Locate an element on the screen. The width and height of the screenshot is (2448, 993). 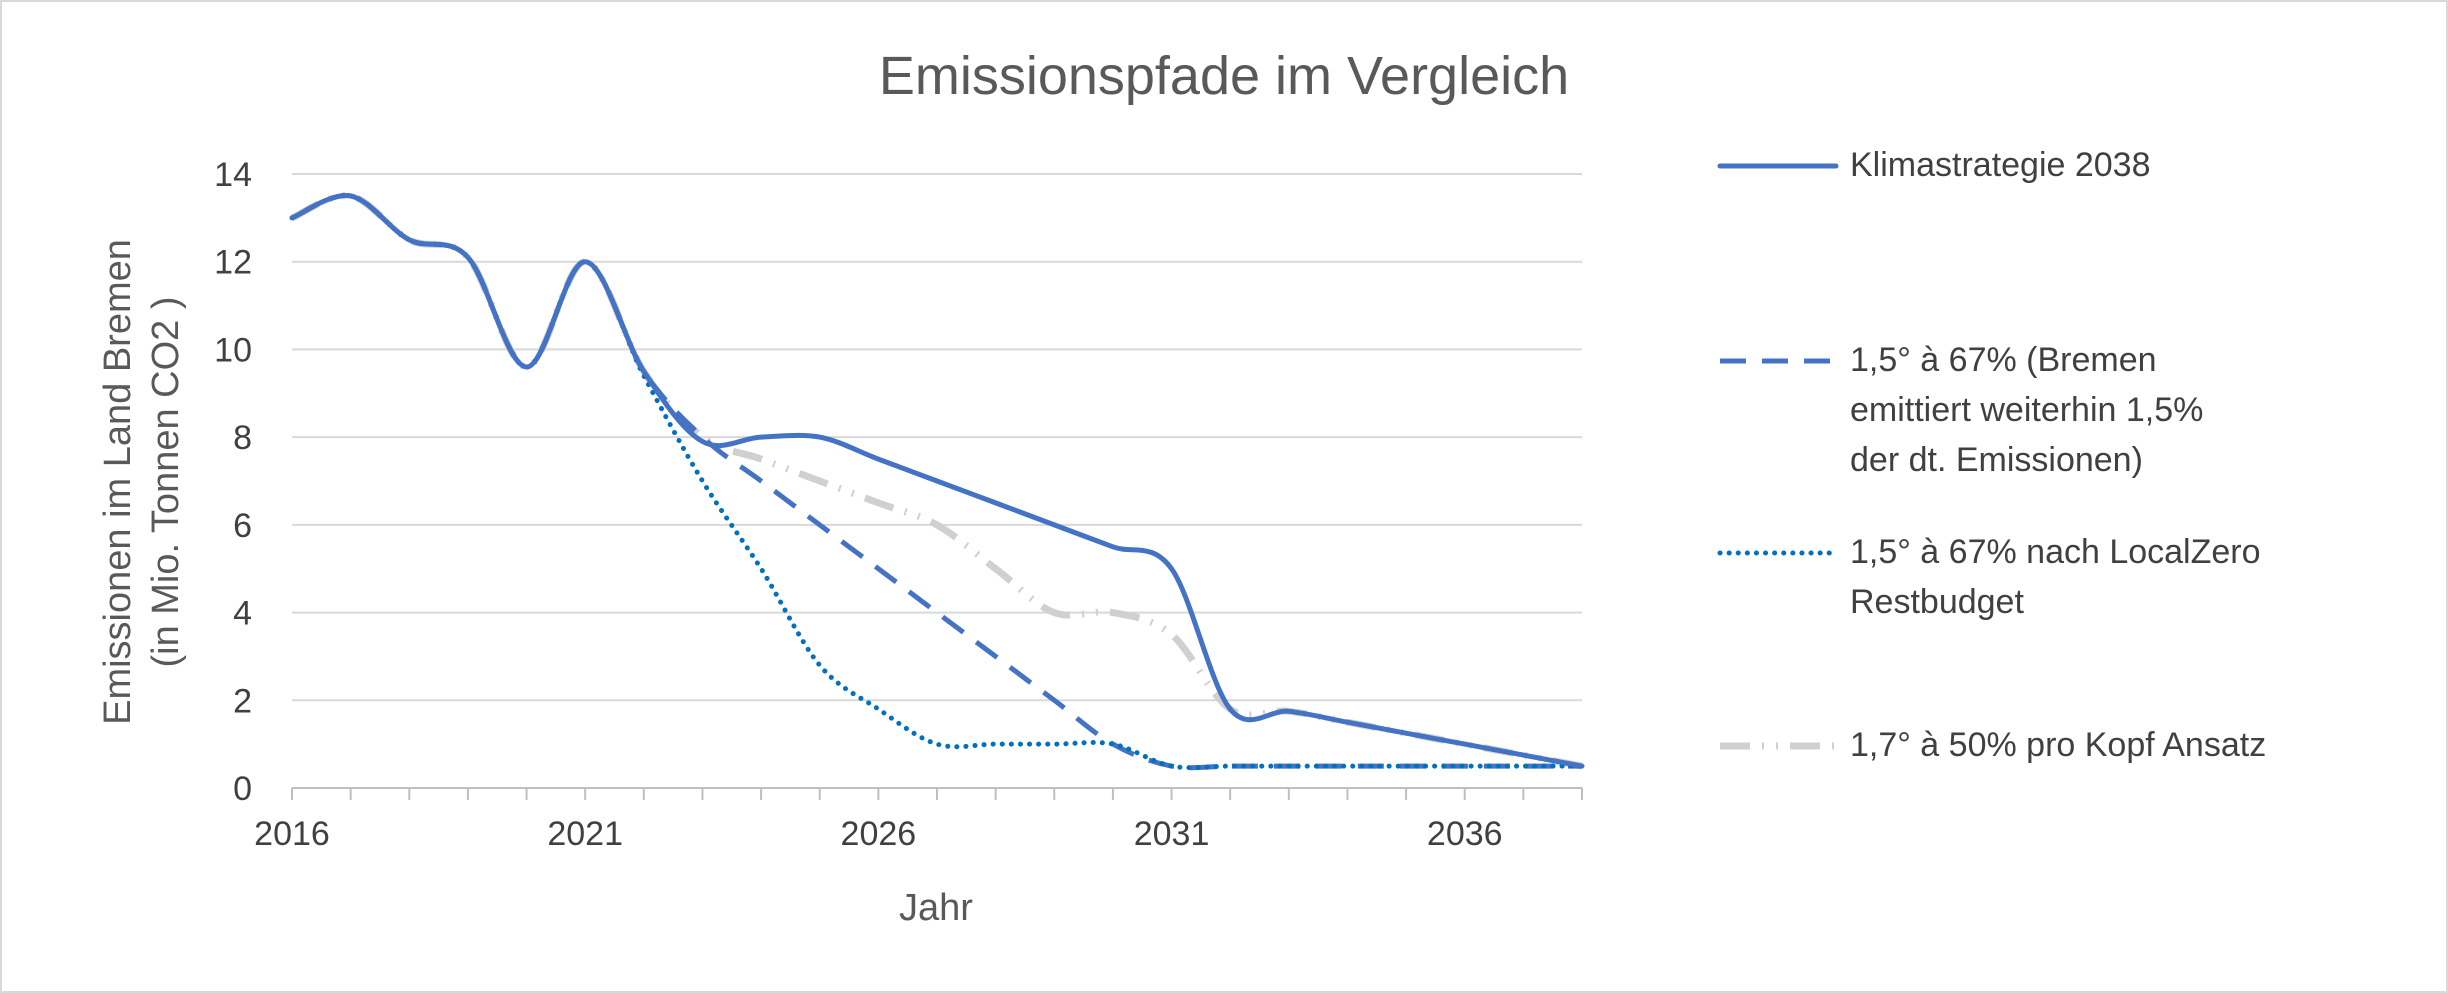
x-tick-labels: 2016 2021 2026 2031 2036 is located at coordinates (878, 834).